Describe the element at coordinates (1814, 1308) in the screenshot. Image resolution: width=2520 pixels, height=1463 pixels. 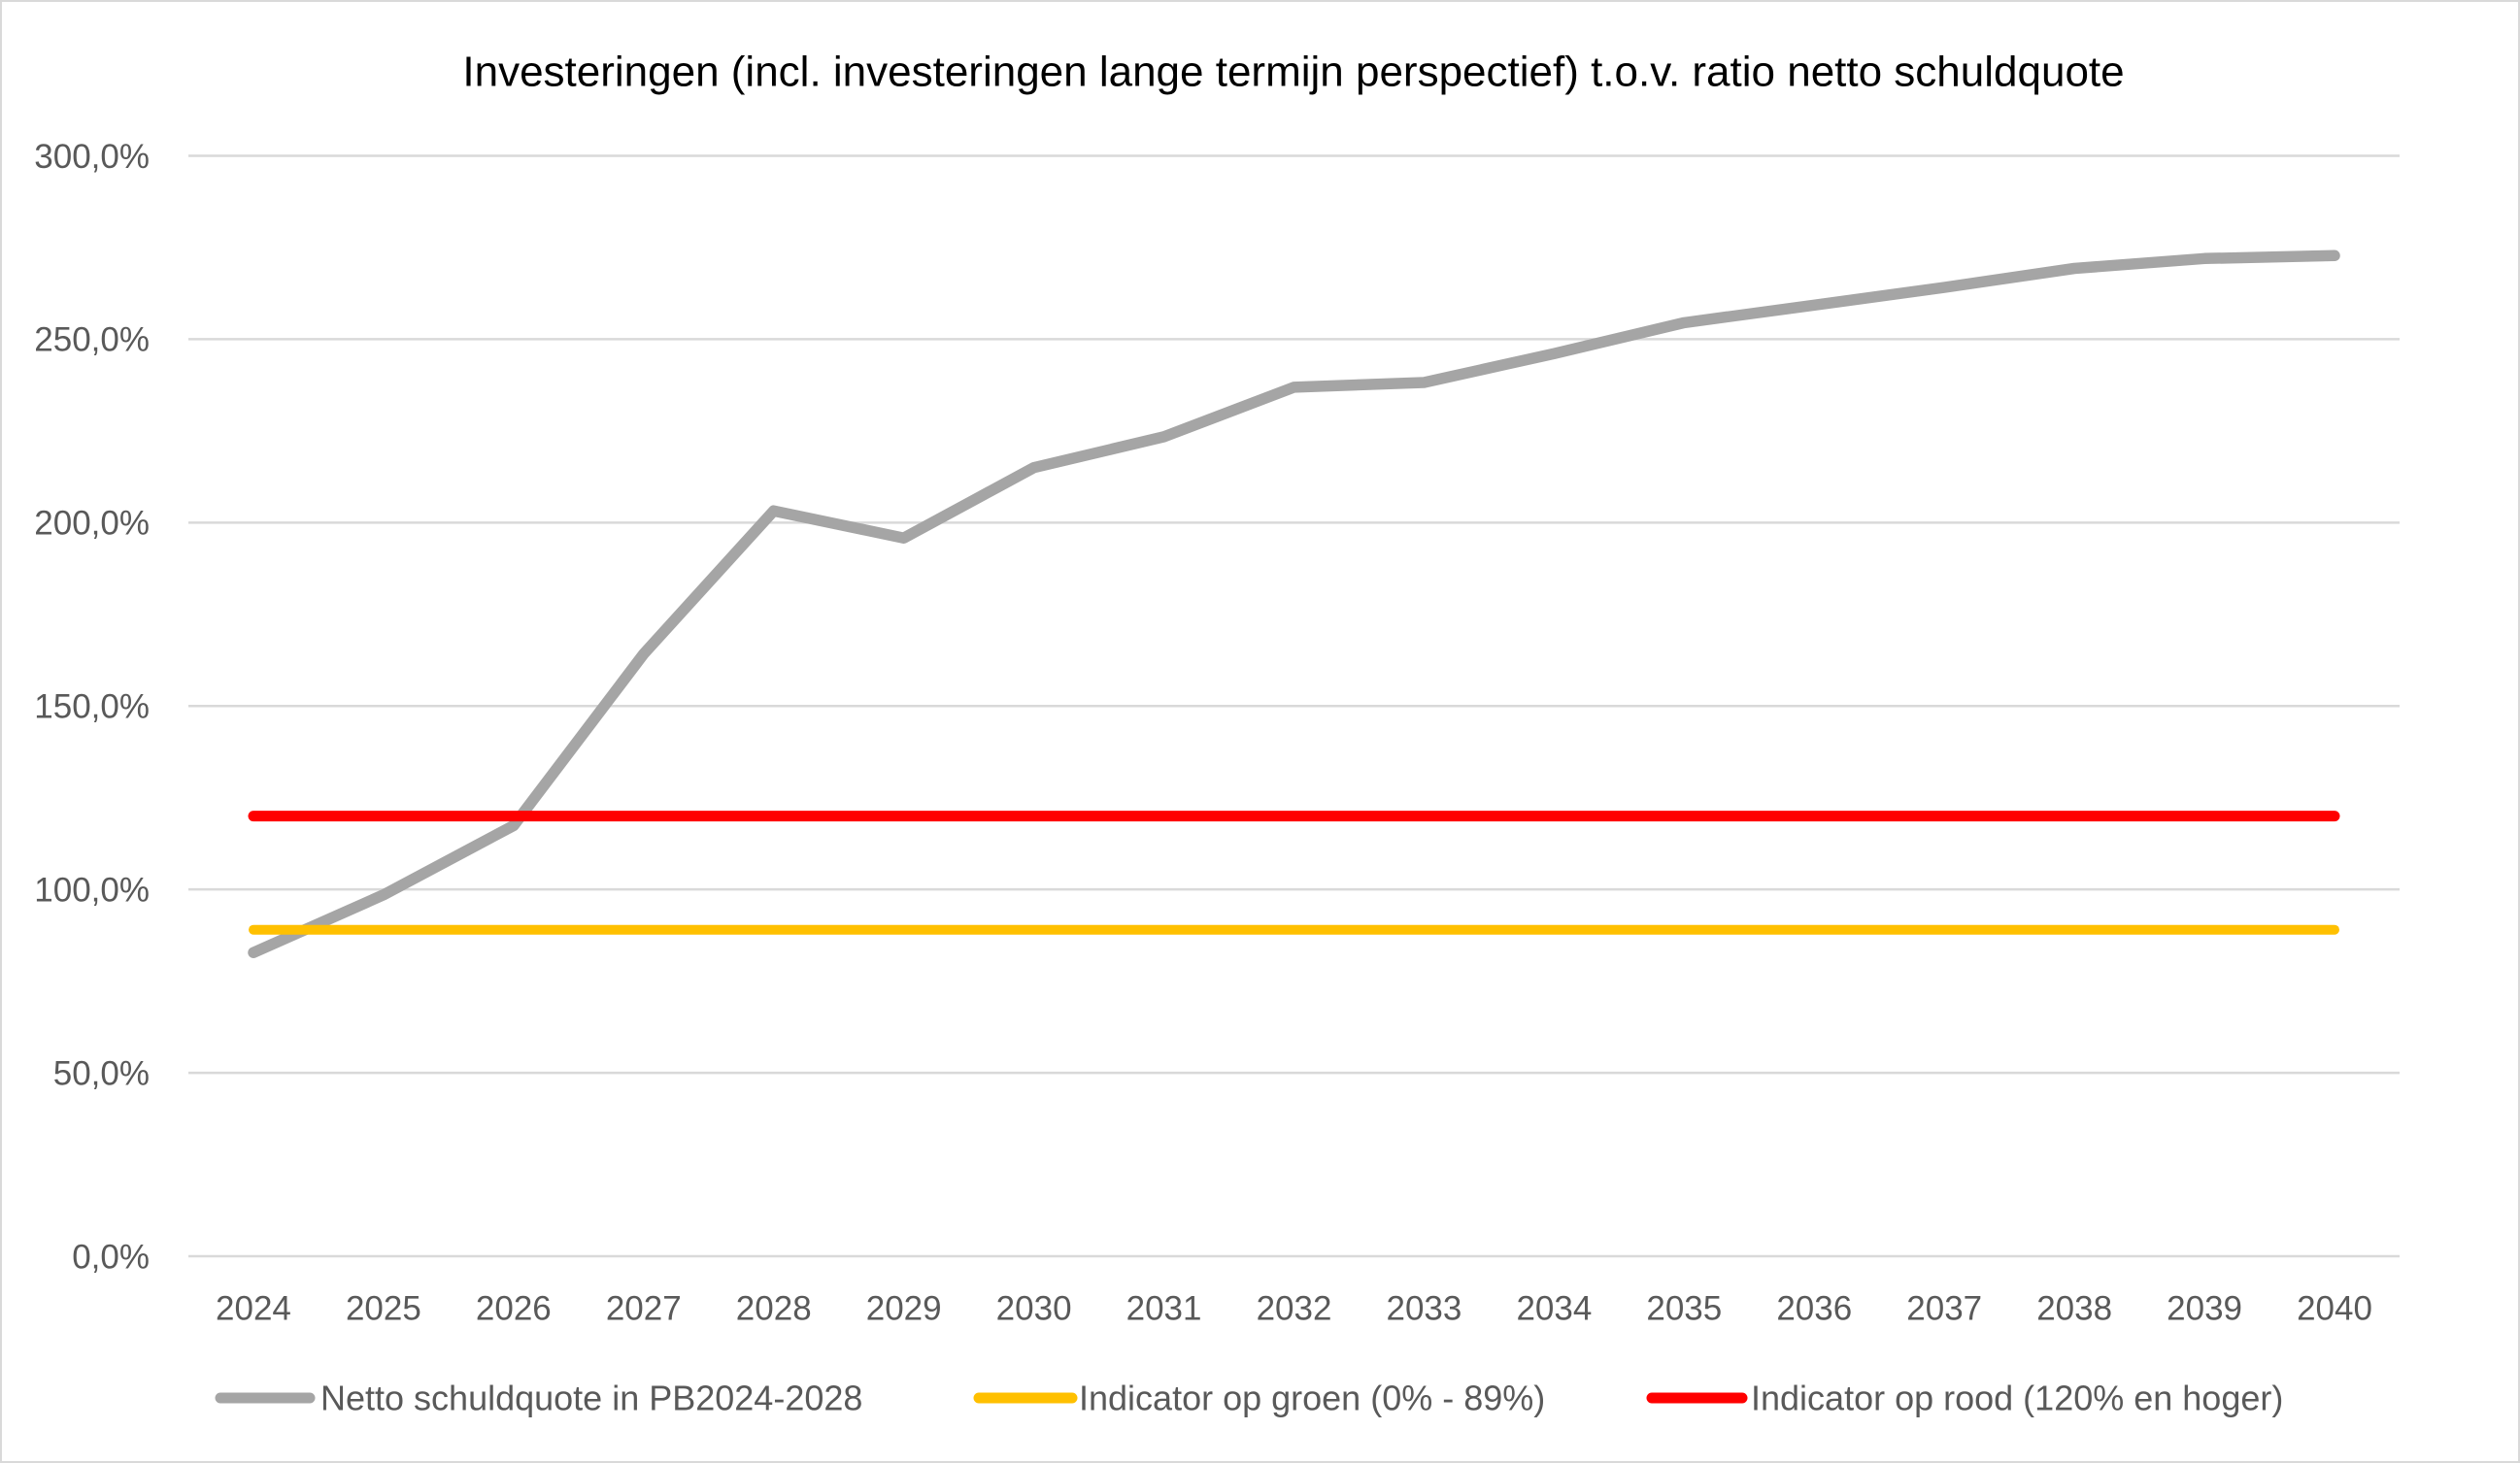
I see `x-tick-label: 2036` at that location.